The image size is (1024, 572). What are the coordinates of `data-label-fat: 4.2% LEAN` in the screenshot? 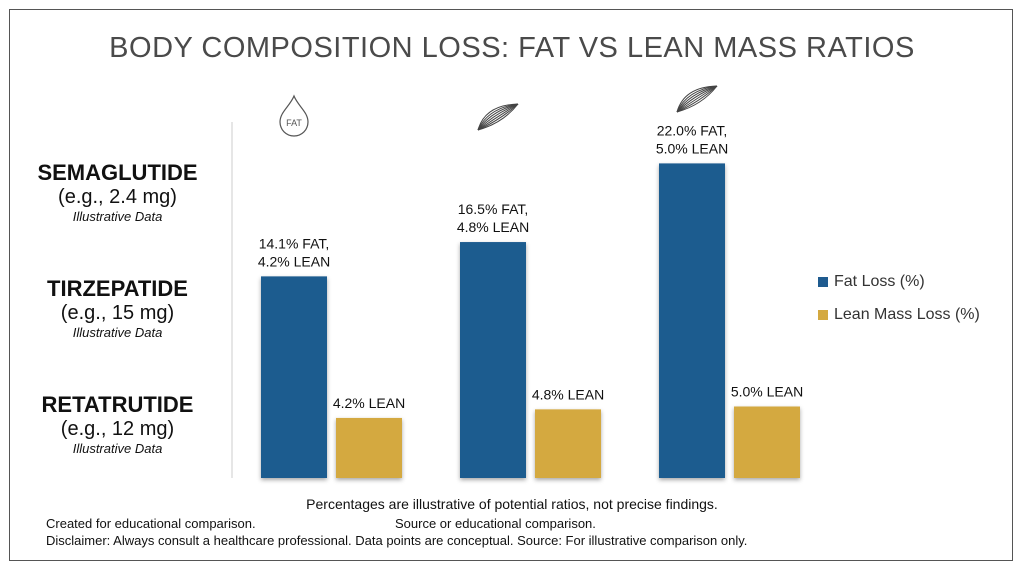 It's located at (294, 261).